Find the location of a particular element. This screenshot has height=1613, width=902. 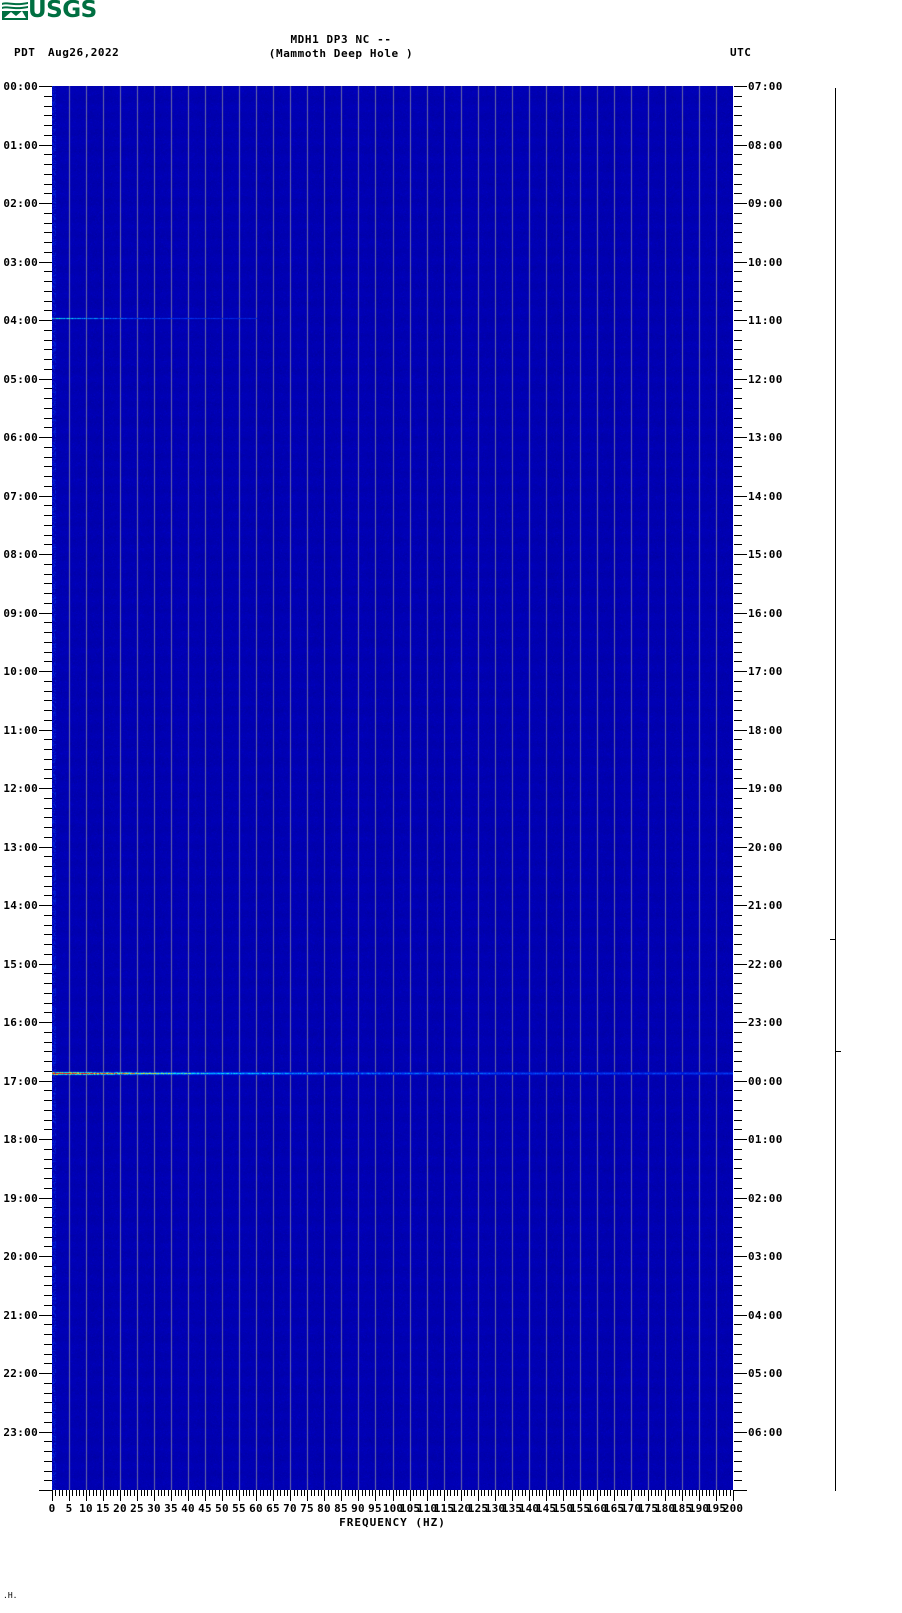

freq-label: 55 is located at coordinates (239, 1508).